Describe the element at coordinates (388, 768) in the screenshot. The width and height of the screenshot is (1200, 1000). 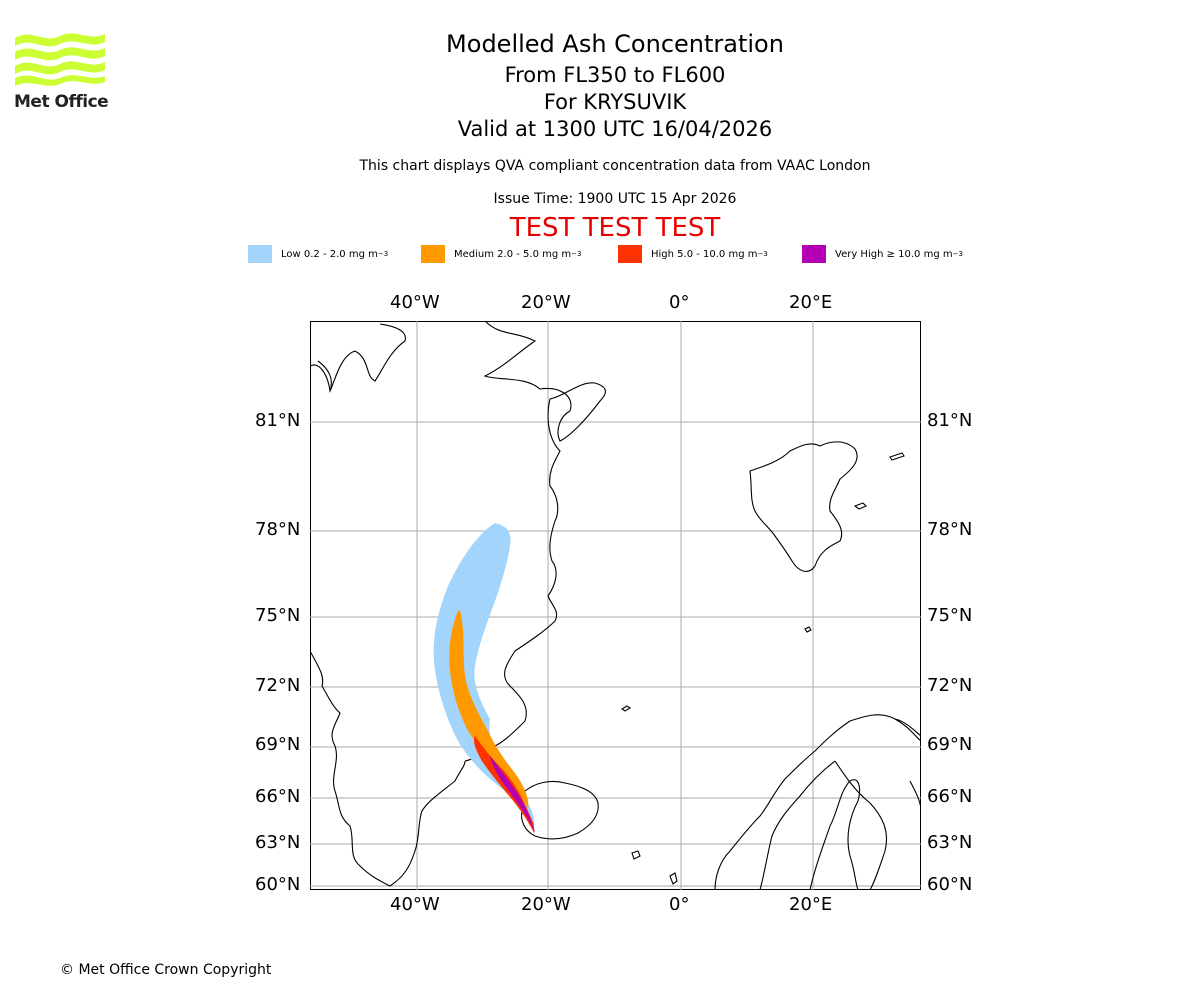
I see `greenland-coast-west` at that location.